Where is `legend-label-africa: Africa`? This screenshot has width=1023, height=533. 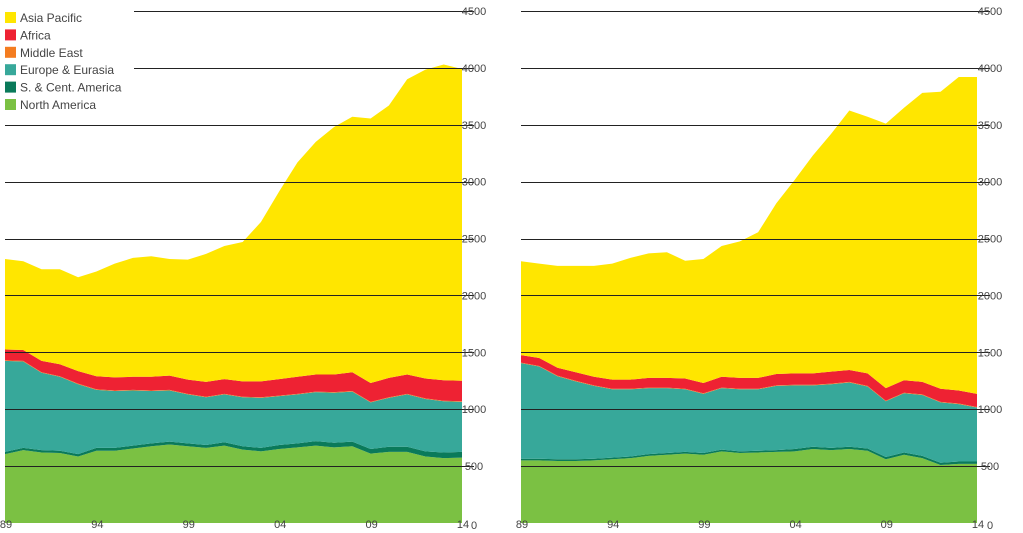 legend-label-africa: Africa is located at coordinates (35, 35).